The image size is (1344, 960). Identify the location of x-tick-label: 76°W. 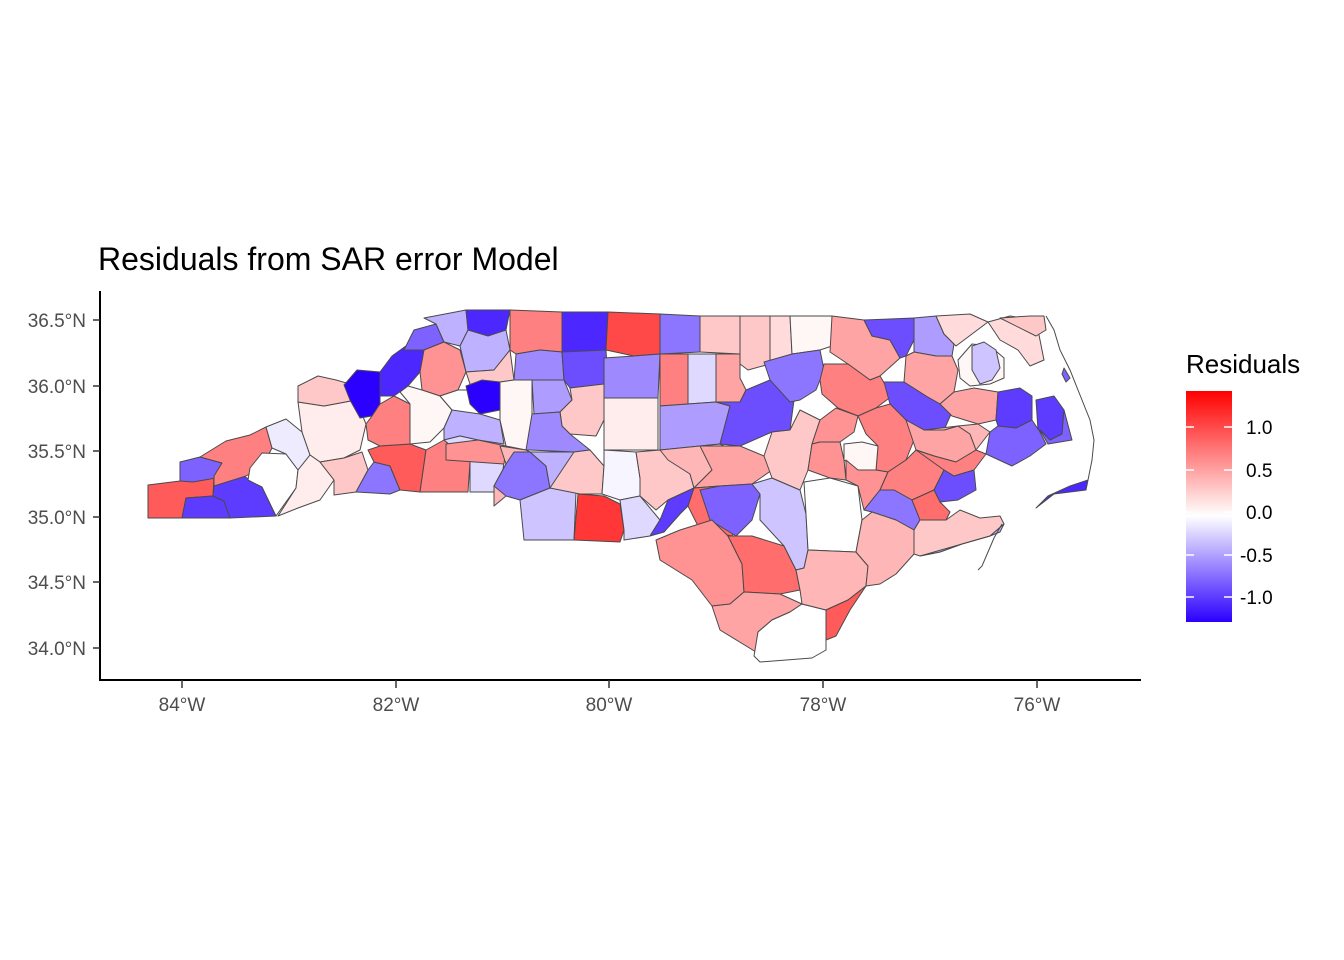
(1037, 705).